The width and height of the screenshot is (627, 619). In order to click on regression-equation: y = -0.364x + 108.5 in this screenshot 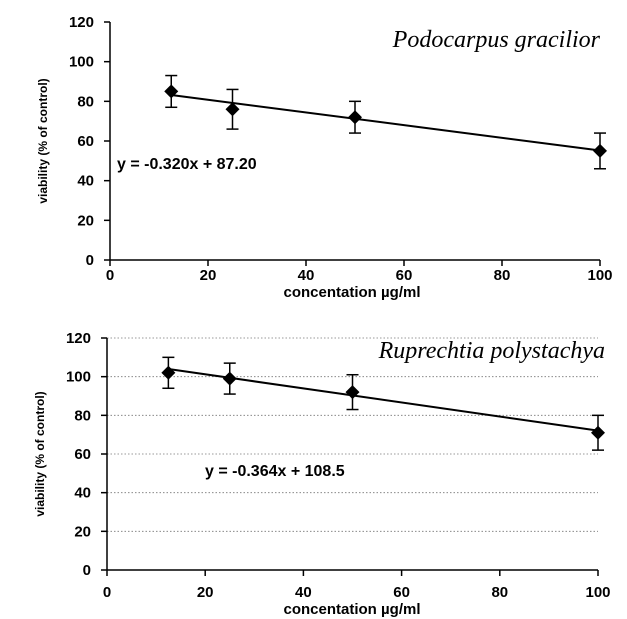, I will do `click(275, 471)`.